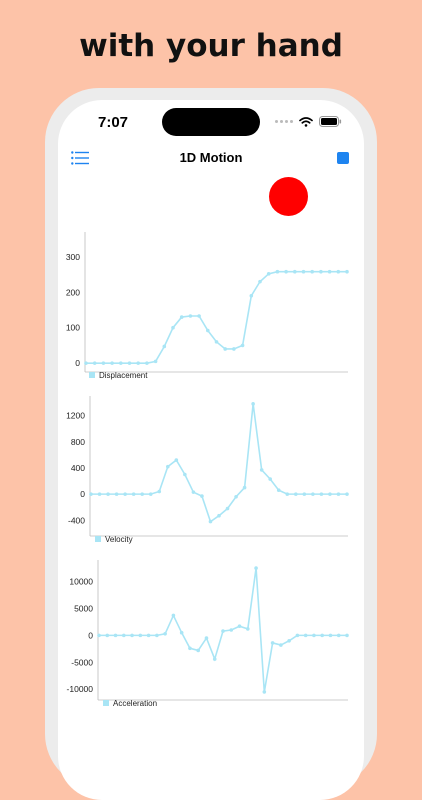  Describe the element at coordinates (306, 121) in the screenshot. I see `wifi-icon` at that location.